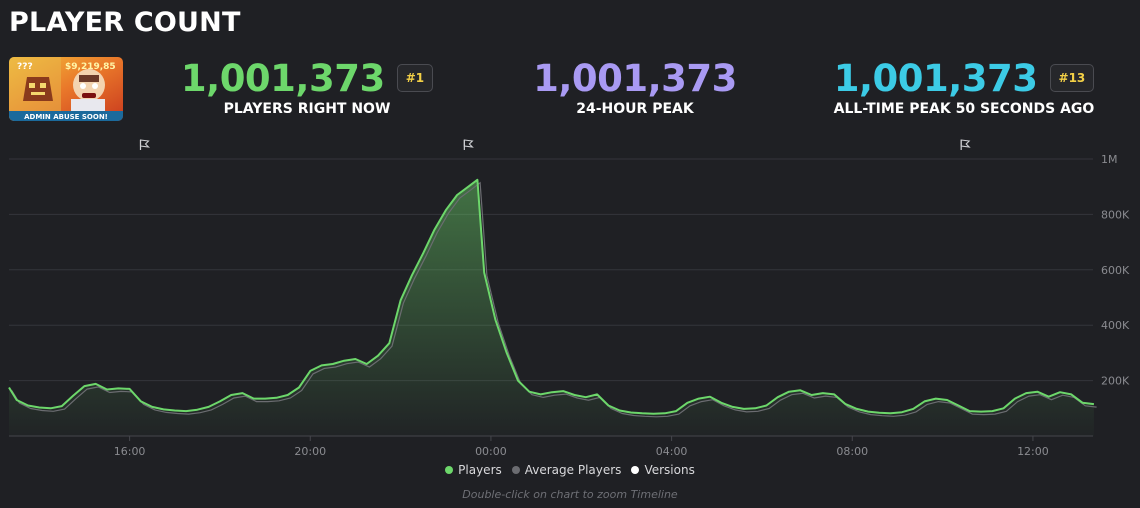 The image size is (1140, 508). I want to click on legend-players-label: Players, so click(480, 470).